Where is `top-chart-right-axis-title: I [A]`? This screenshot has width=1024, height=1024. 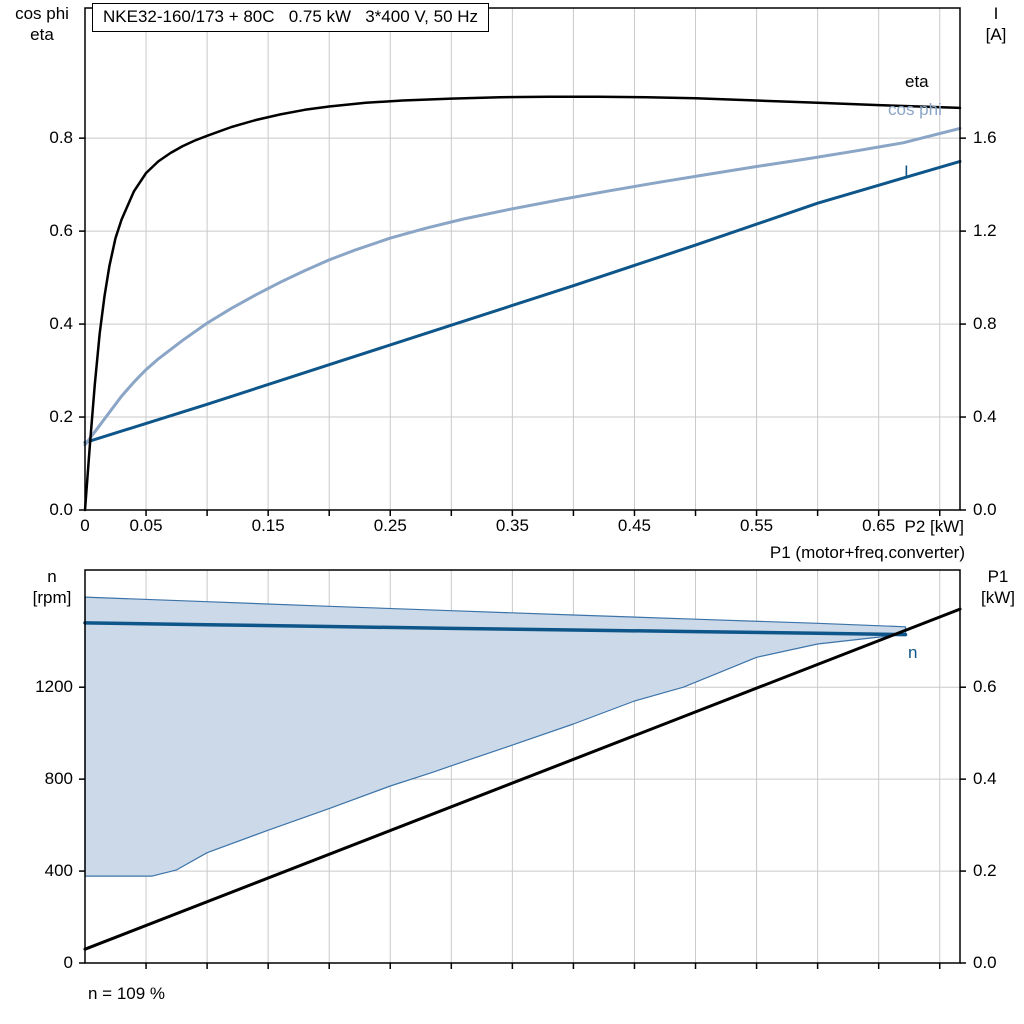 top-chart-right-axis-title: I [A] is located at coordinates (996, 24).